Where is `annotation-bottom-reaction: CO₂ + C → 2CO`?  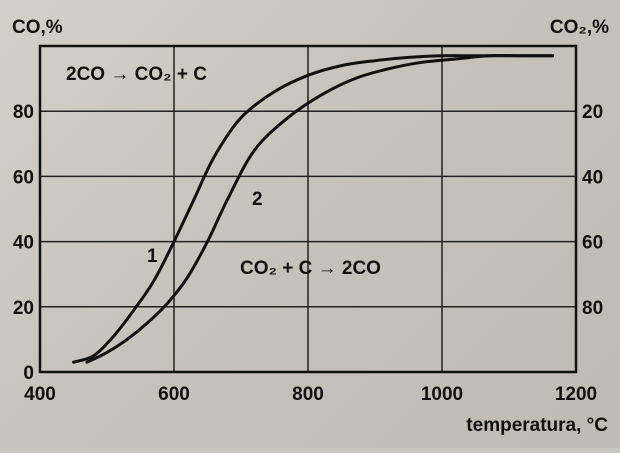
annotation-bottom-reaction: CO₂ + C → 2CO is located at coordinates (310, 268).